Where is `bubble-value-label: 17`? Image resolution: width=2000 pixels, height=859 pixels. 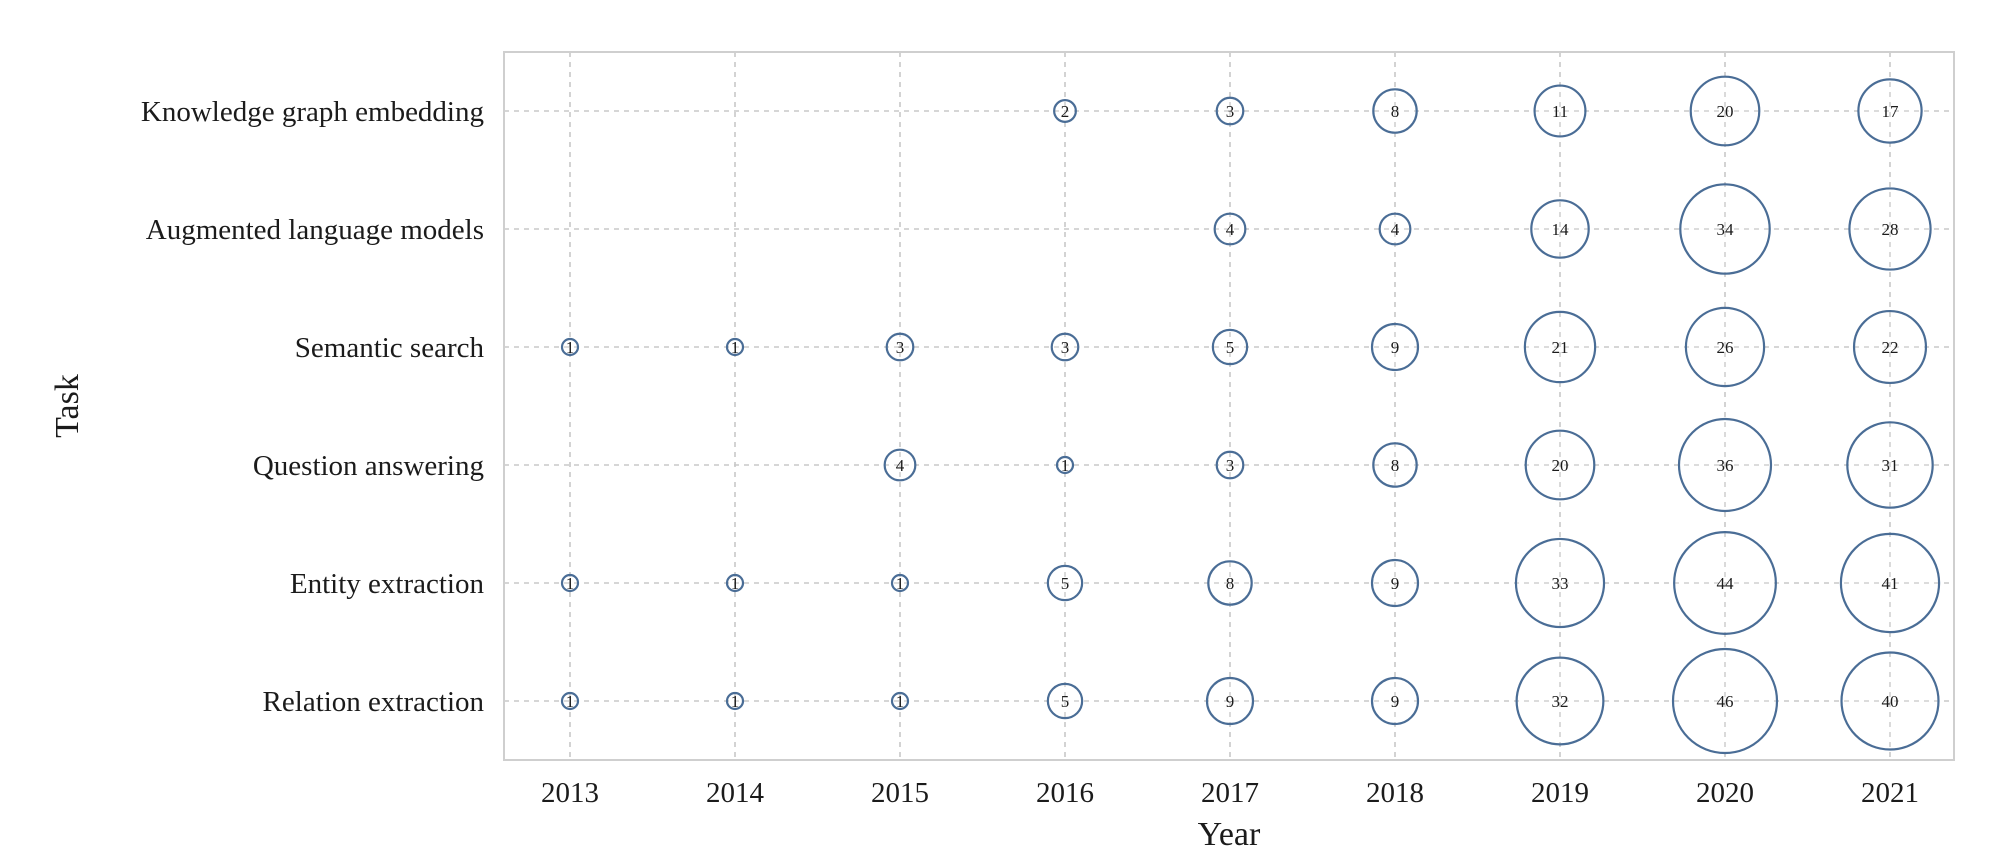 bubble-value-label: 17 is located at coordinates (1891, 111).